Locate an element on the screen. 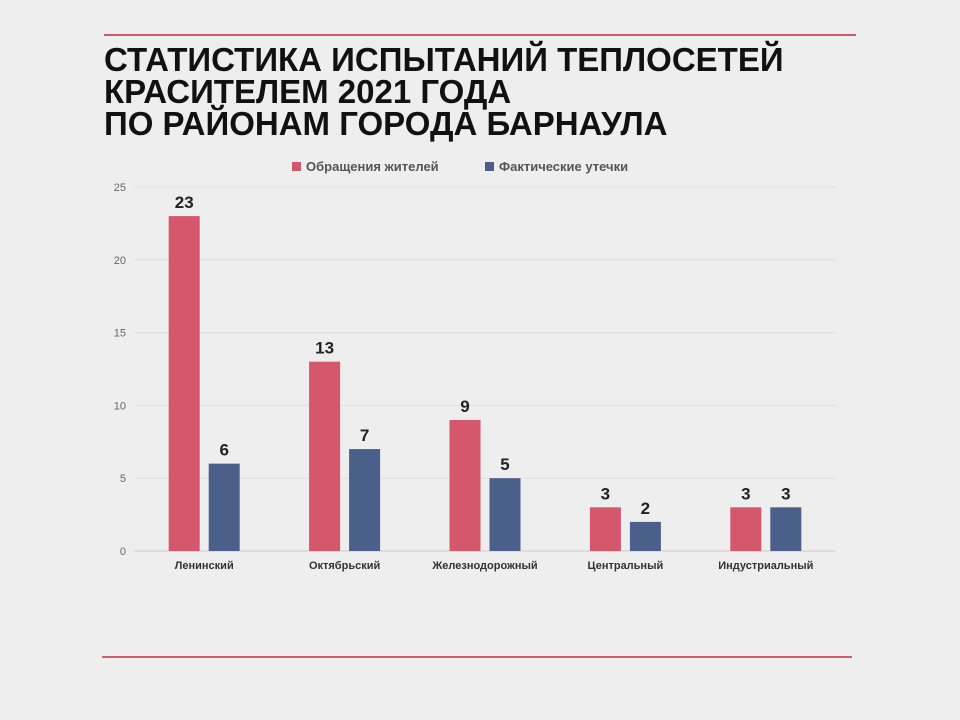 This screenshot has height=720, width=960. y-tick-label: 25 is located at coordinates (120, 188).